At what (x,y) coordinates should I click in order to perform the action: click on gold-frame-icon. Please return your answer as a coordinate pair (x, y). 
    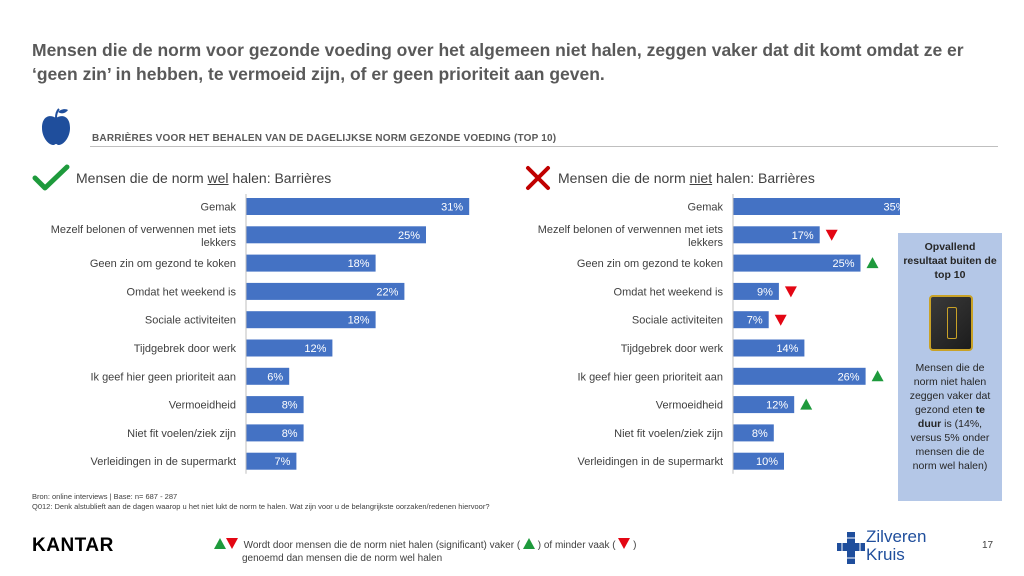
    Looking at the image, I should click on (951, 323).